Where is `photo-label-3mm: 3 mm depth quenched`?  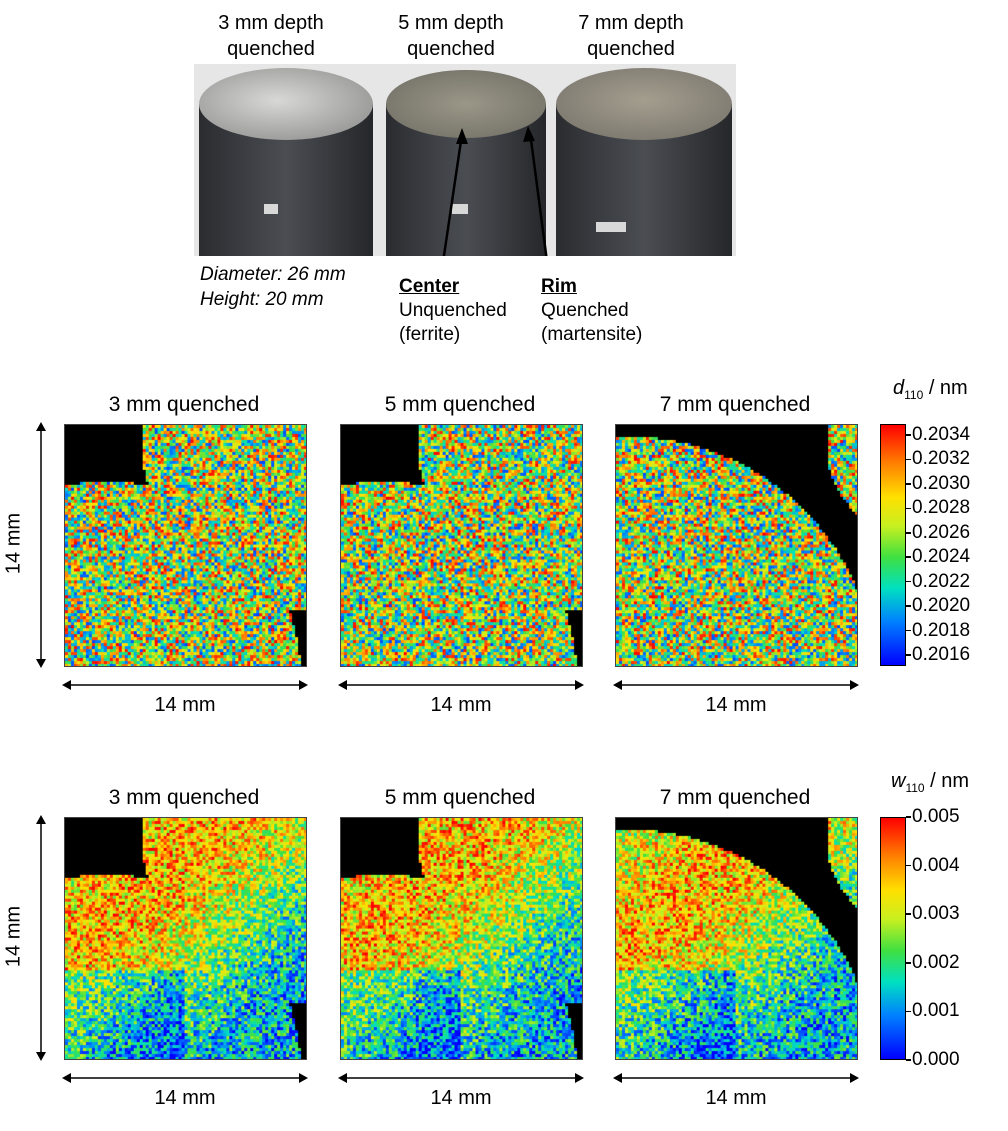
photo-label-3mm: 3 mm depth quenched is located at coordinates (271, 36).